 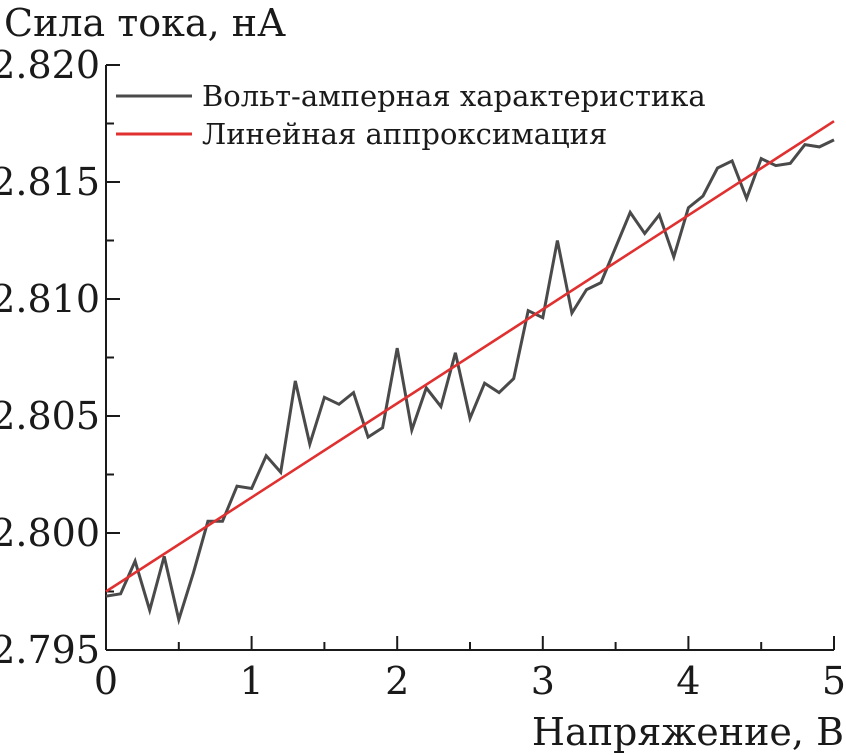 I want to click on y-tick-label: 2.810, so click(x=50, y=299).